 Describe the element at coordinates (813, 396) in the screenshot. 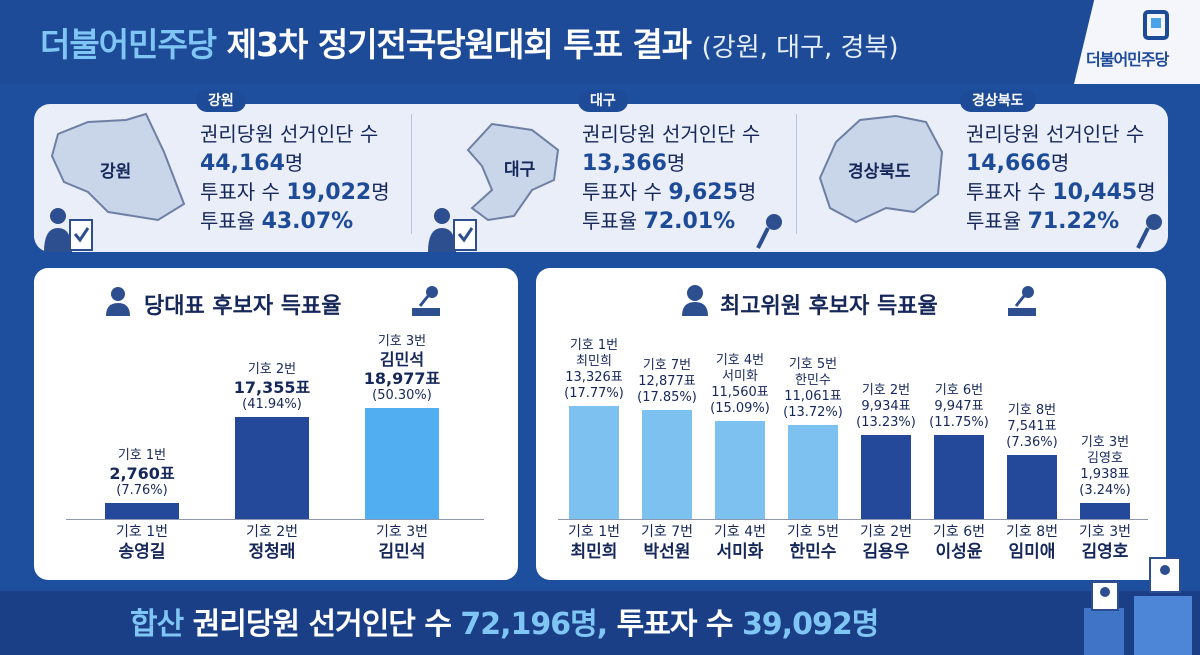

I see `label-line: 11,061표` at that location.